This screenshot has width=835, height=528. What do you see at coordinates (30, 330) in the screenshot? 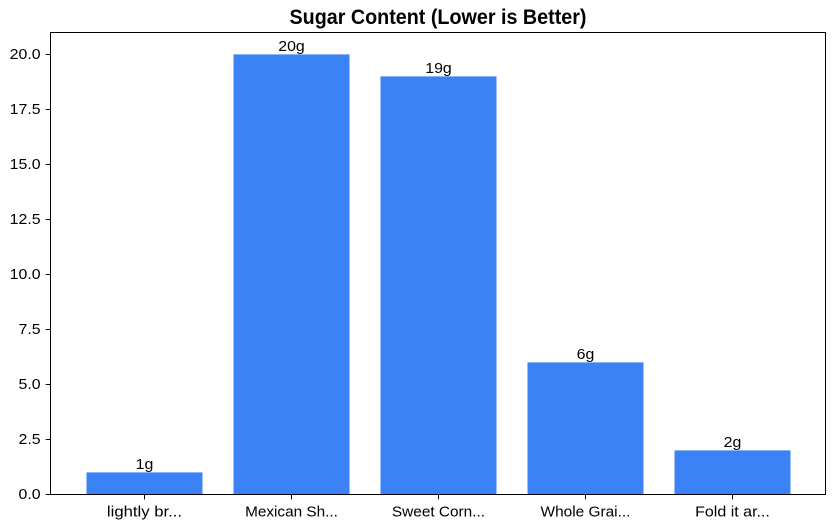
I see `svg-text: 7.5` at bounding box center [30, 330].